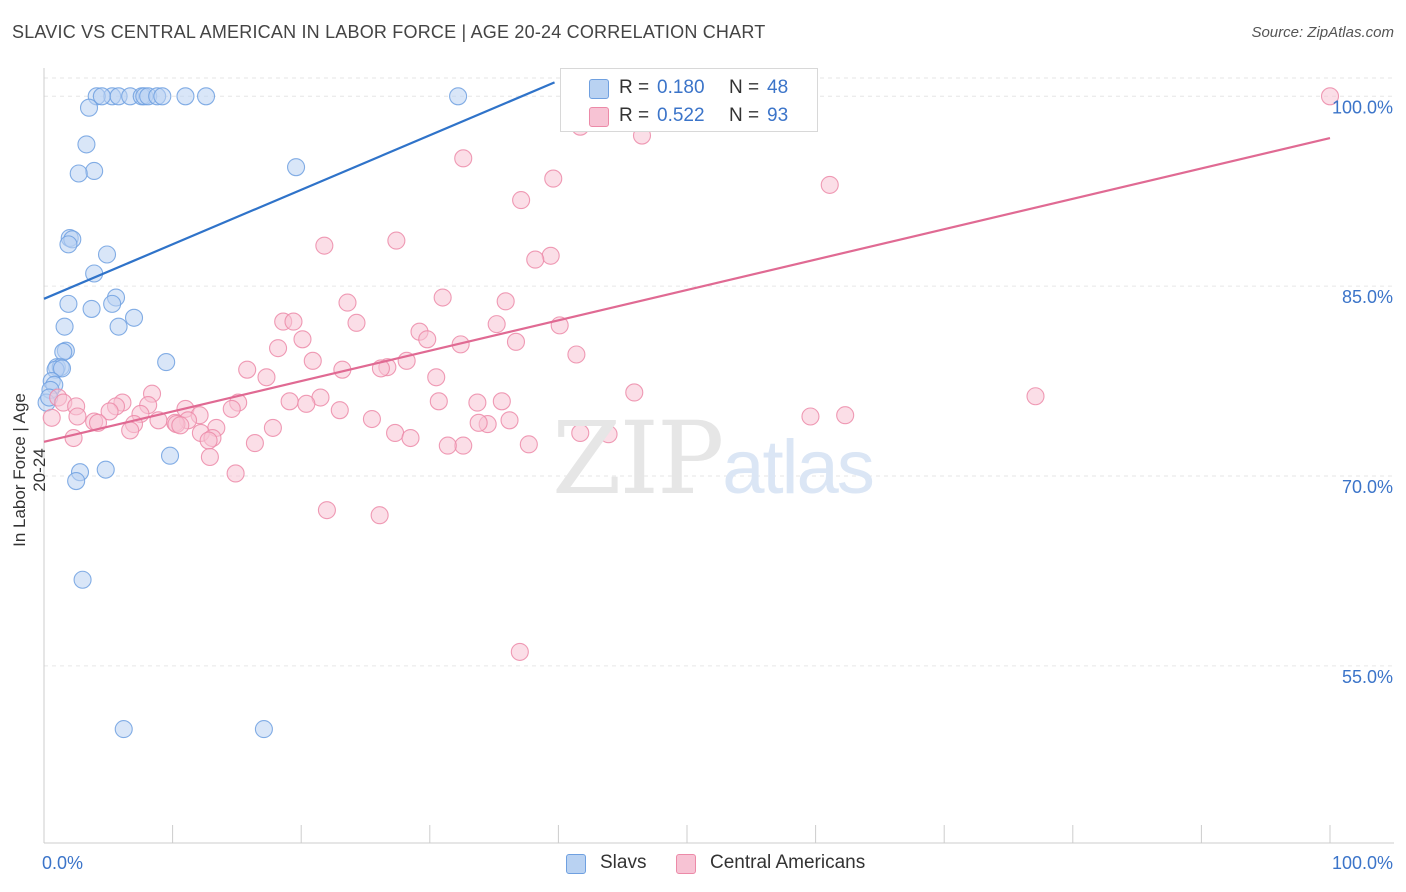 This screenshot has height=892, width=1406. Describe the element at coordinates (1362, 107) in the screenshot. I see `y-tick-label: 100.0%` at that location.